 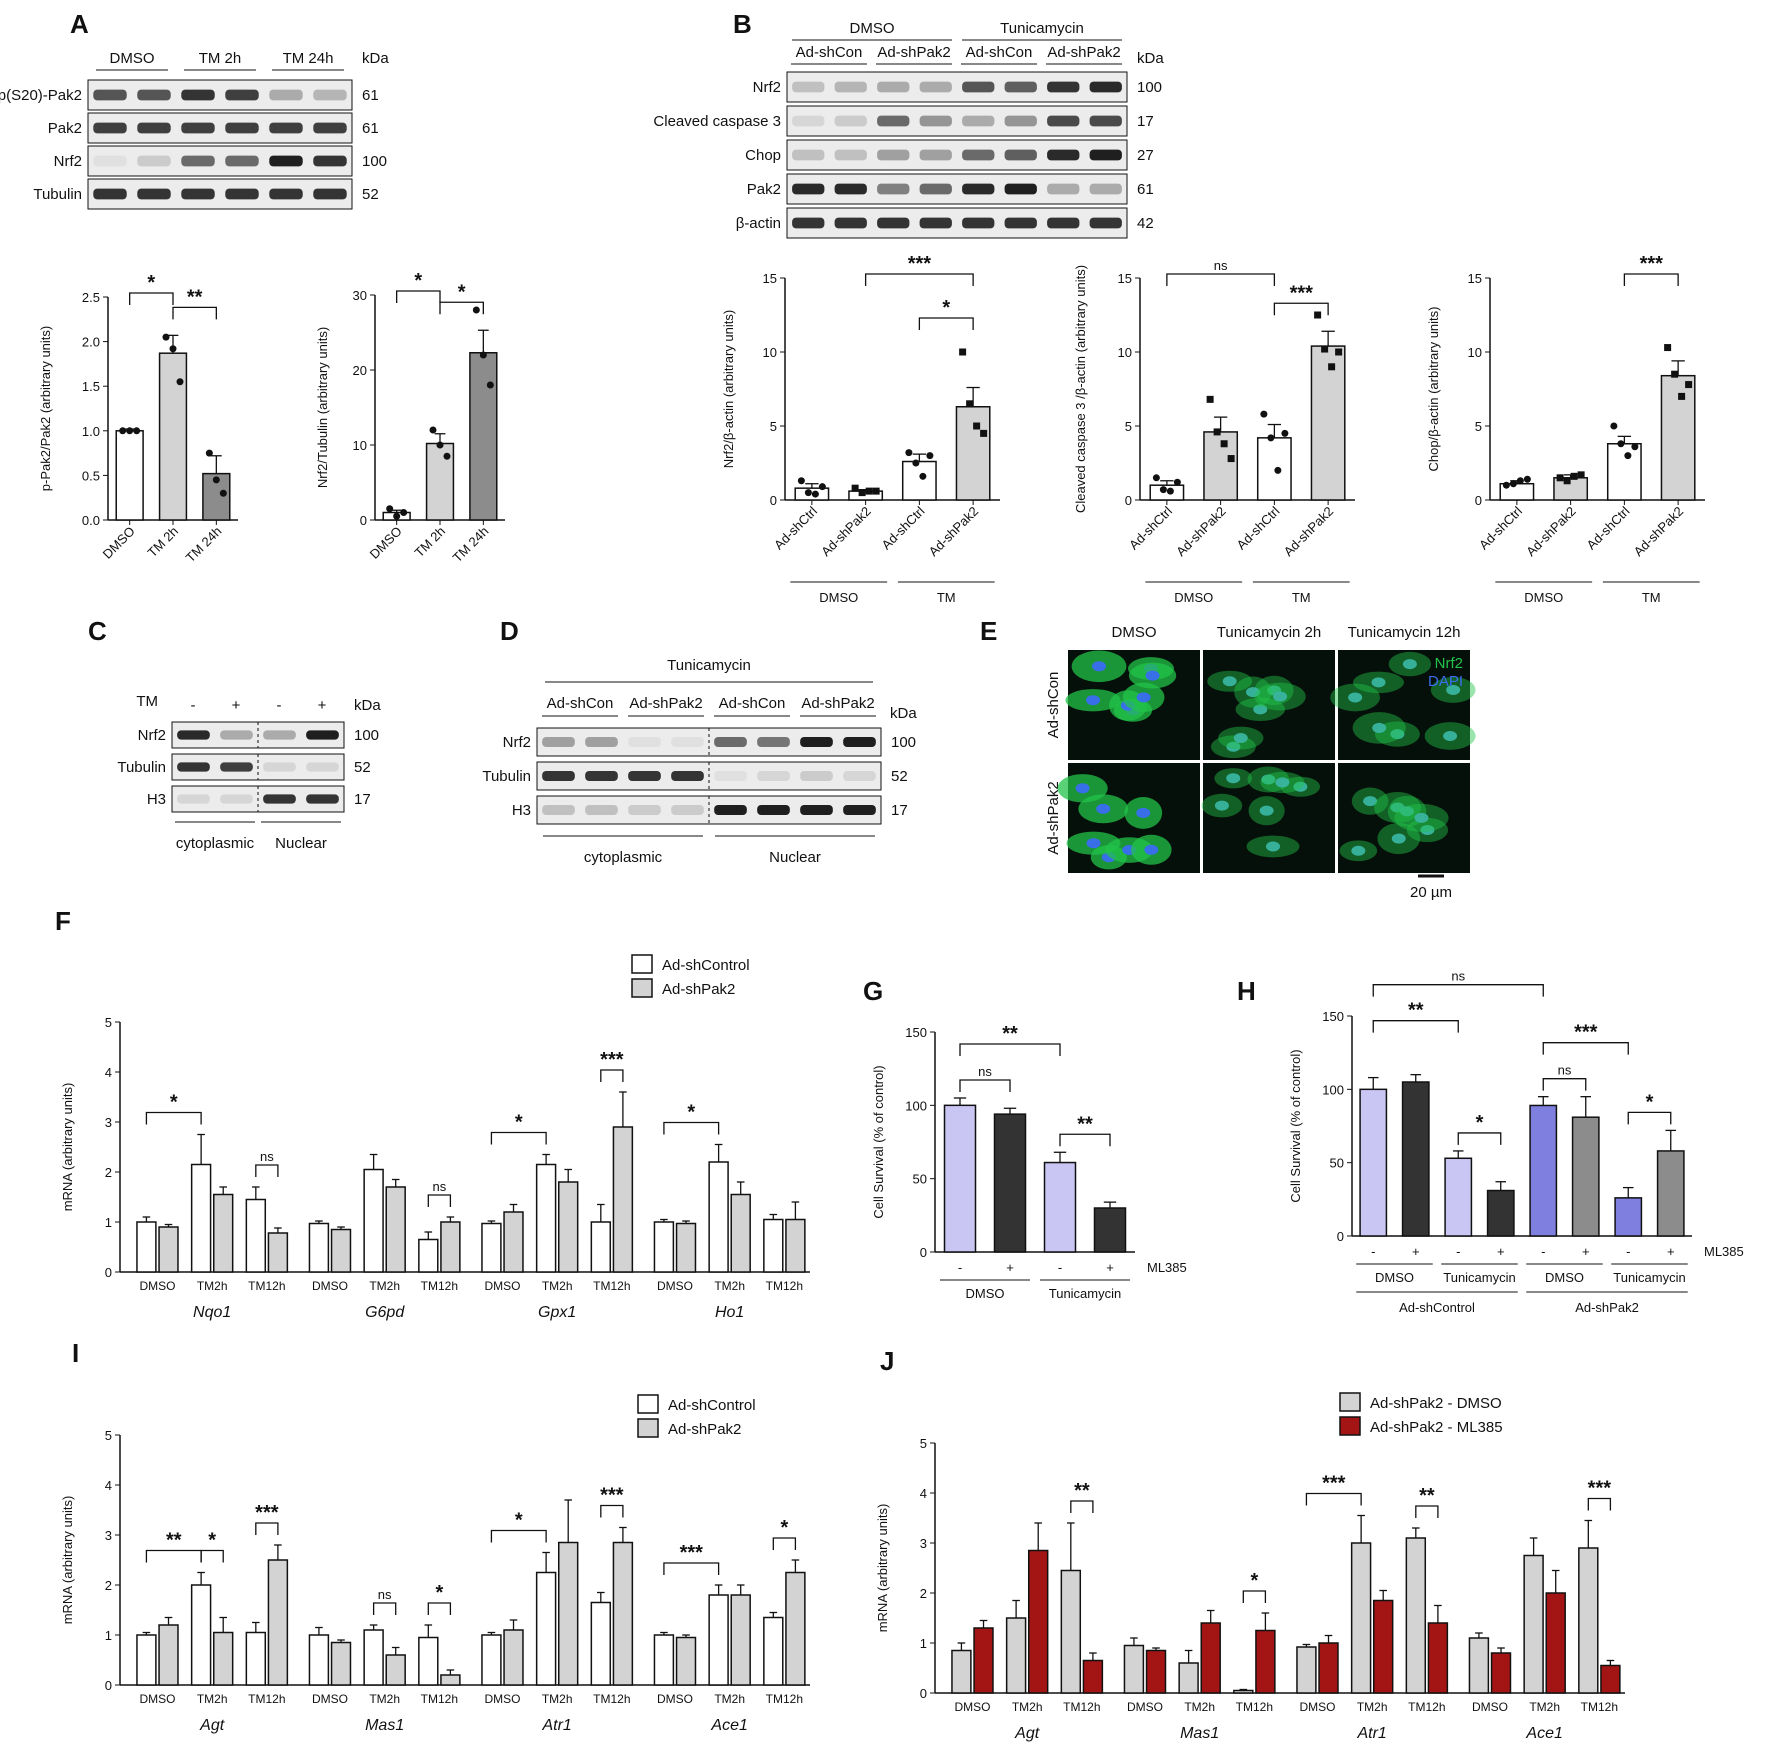 What do you see at coordinates (1269, 632) in the screenshot?
I see `panel-e-column-label: Tunicamycin 2h` at bounding box center [1269, 632].